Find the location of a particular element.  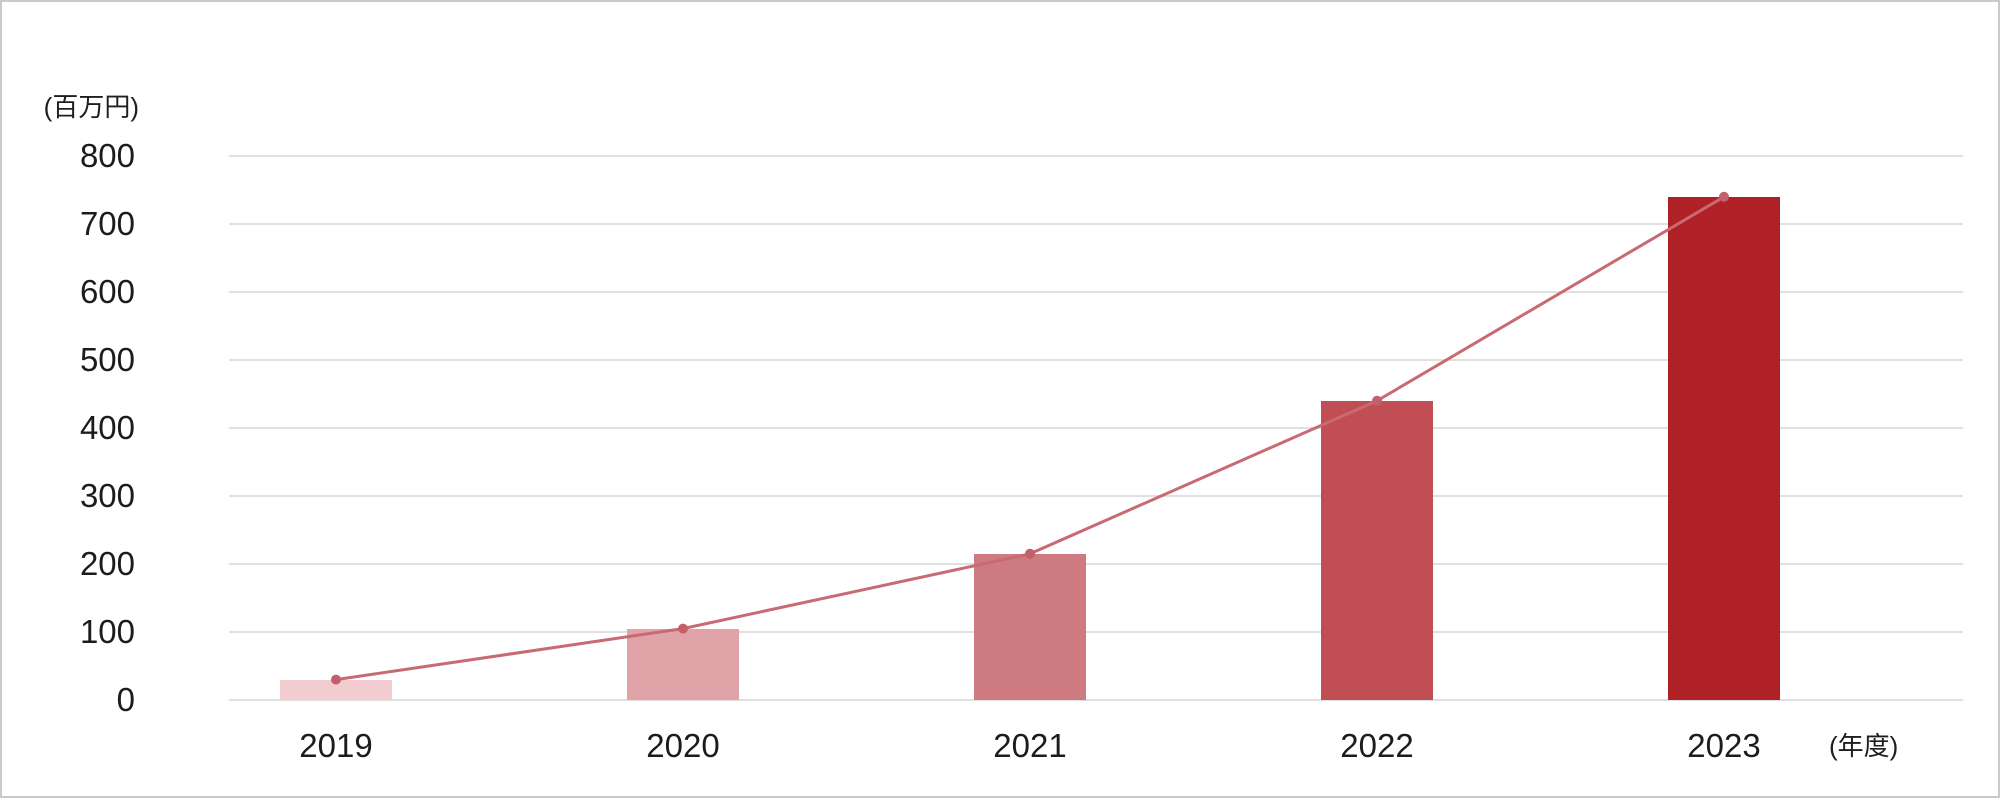

data-point-dot-2023 is located at coordinates (1724, 196).